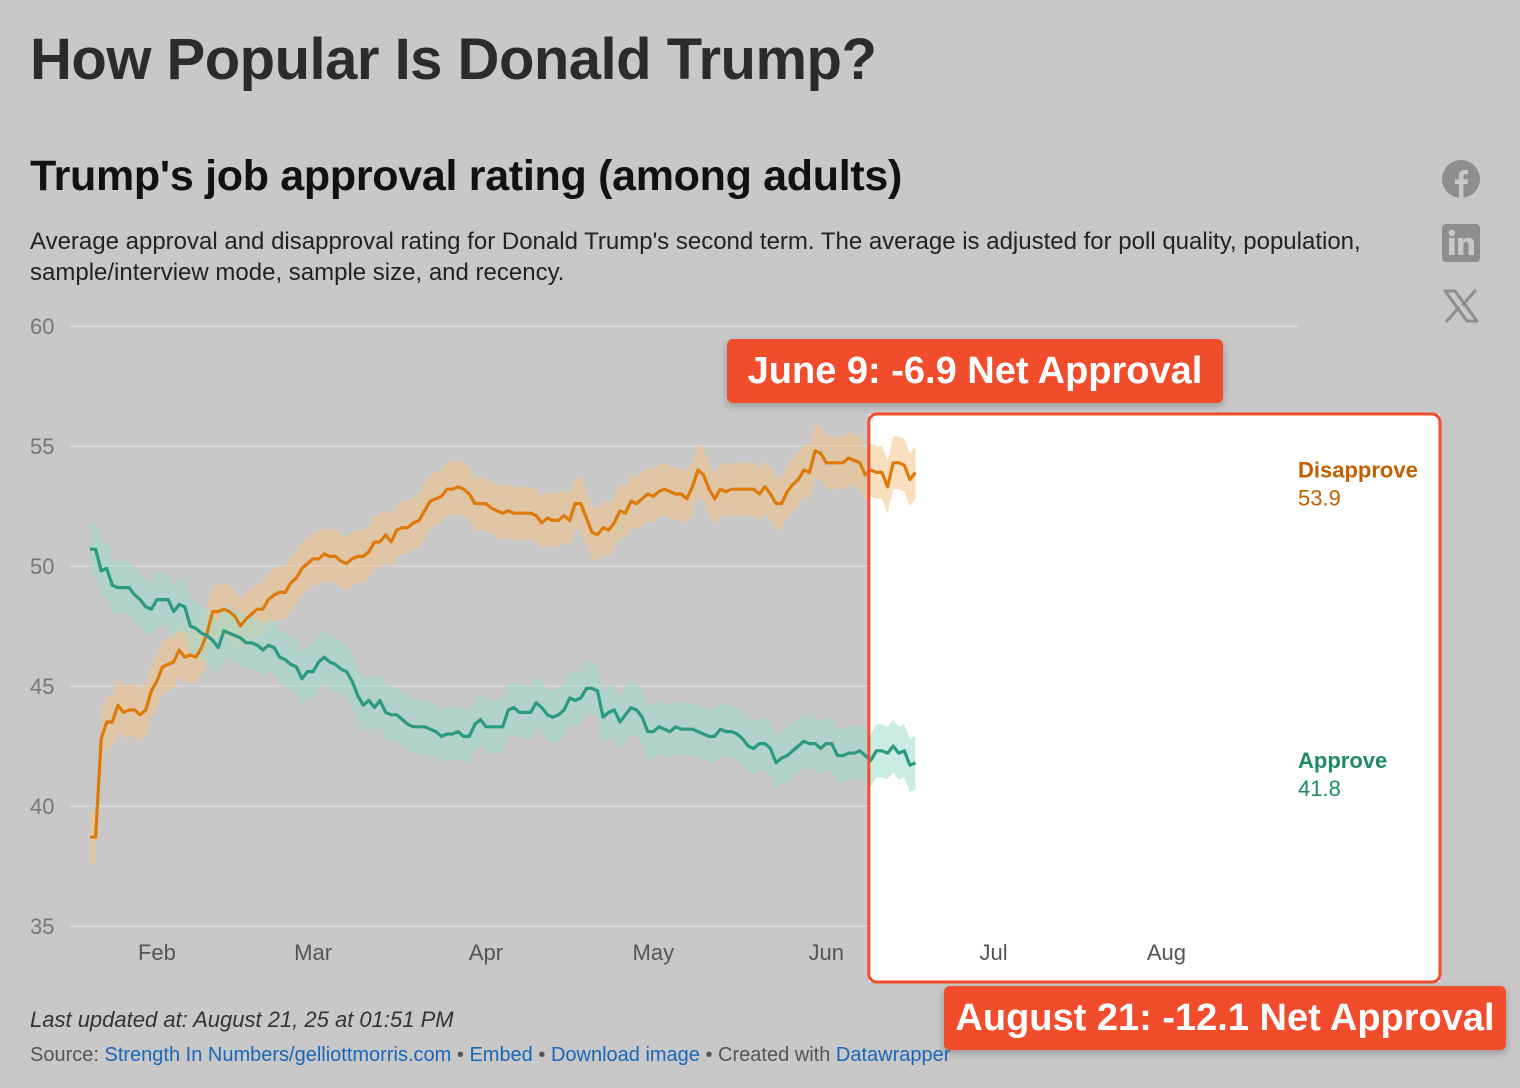 Image resolution: width=1520 pixels, height=1088 pixels. I want to click on approve-series-label: Approve, so click(1342, 760).